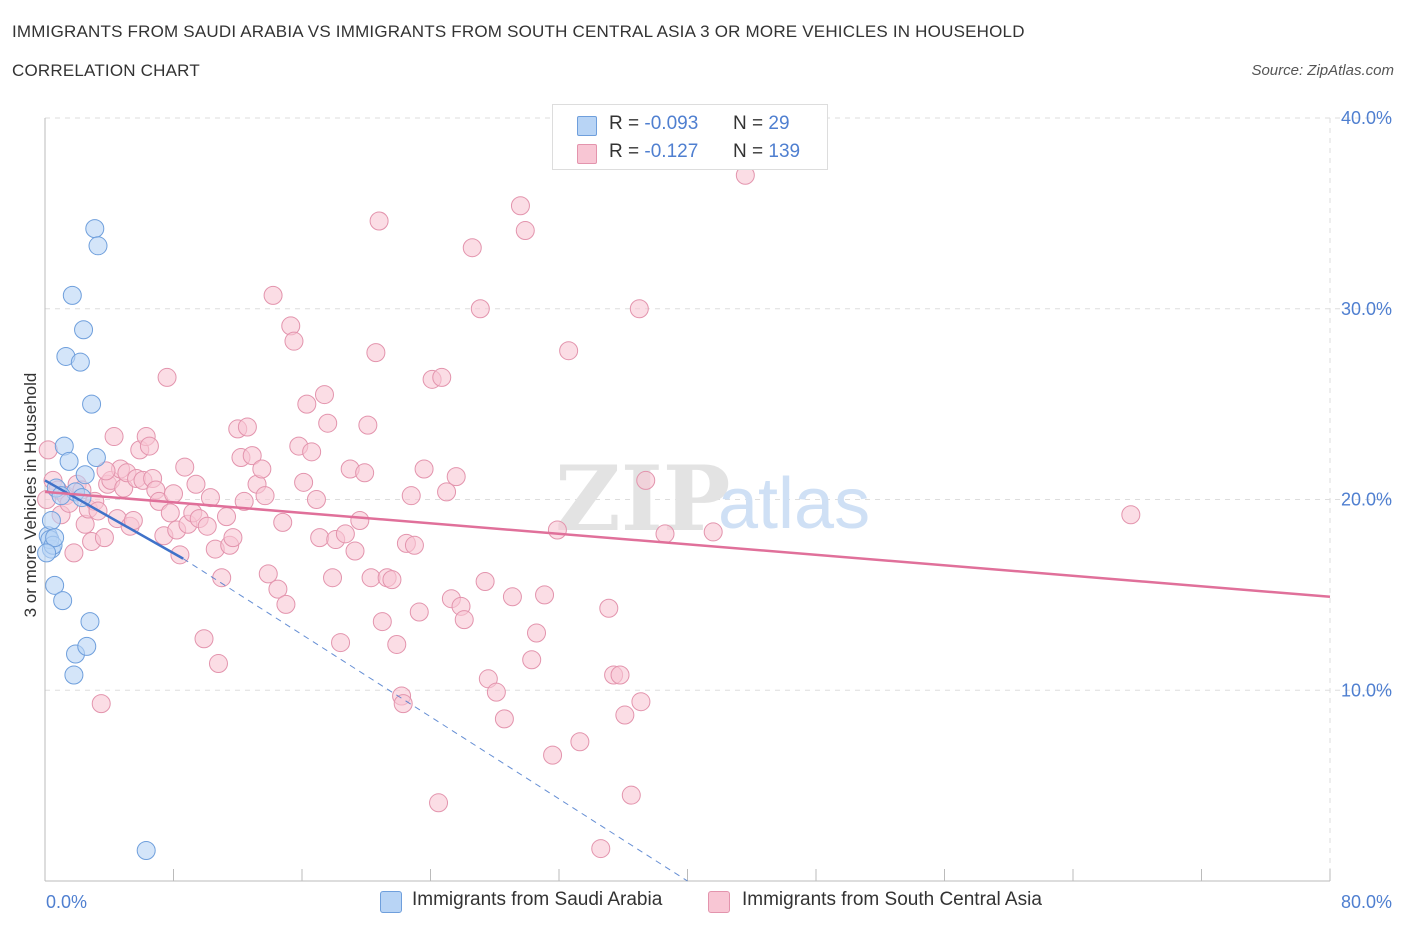  What do you see at coordinates (1366, 902) in the screenshot?
I see `x-tick-label: 80.0%` at bounding box center [1366, 902].